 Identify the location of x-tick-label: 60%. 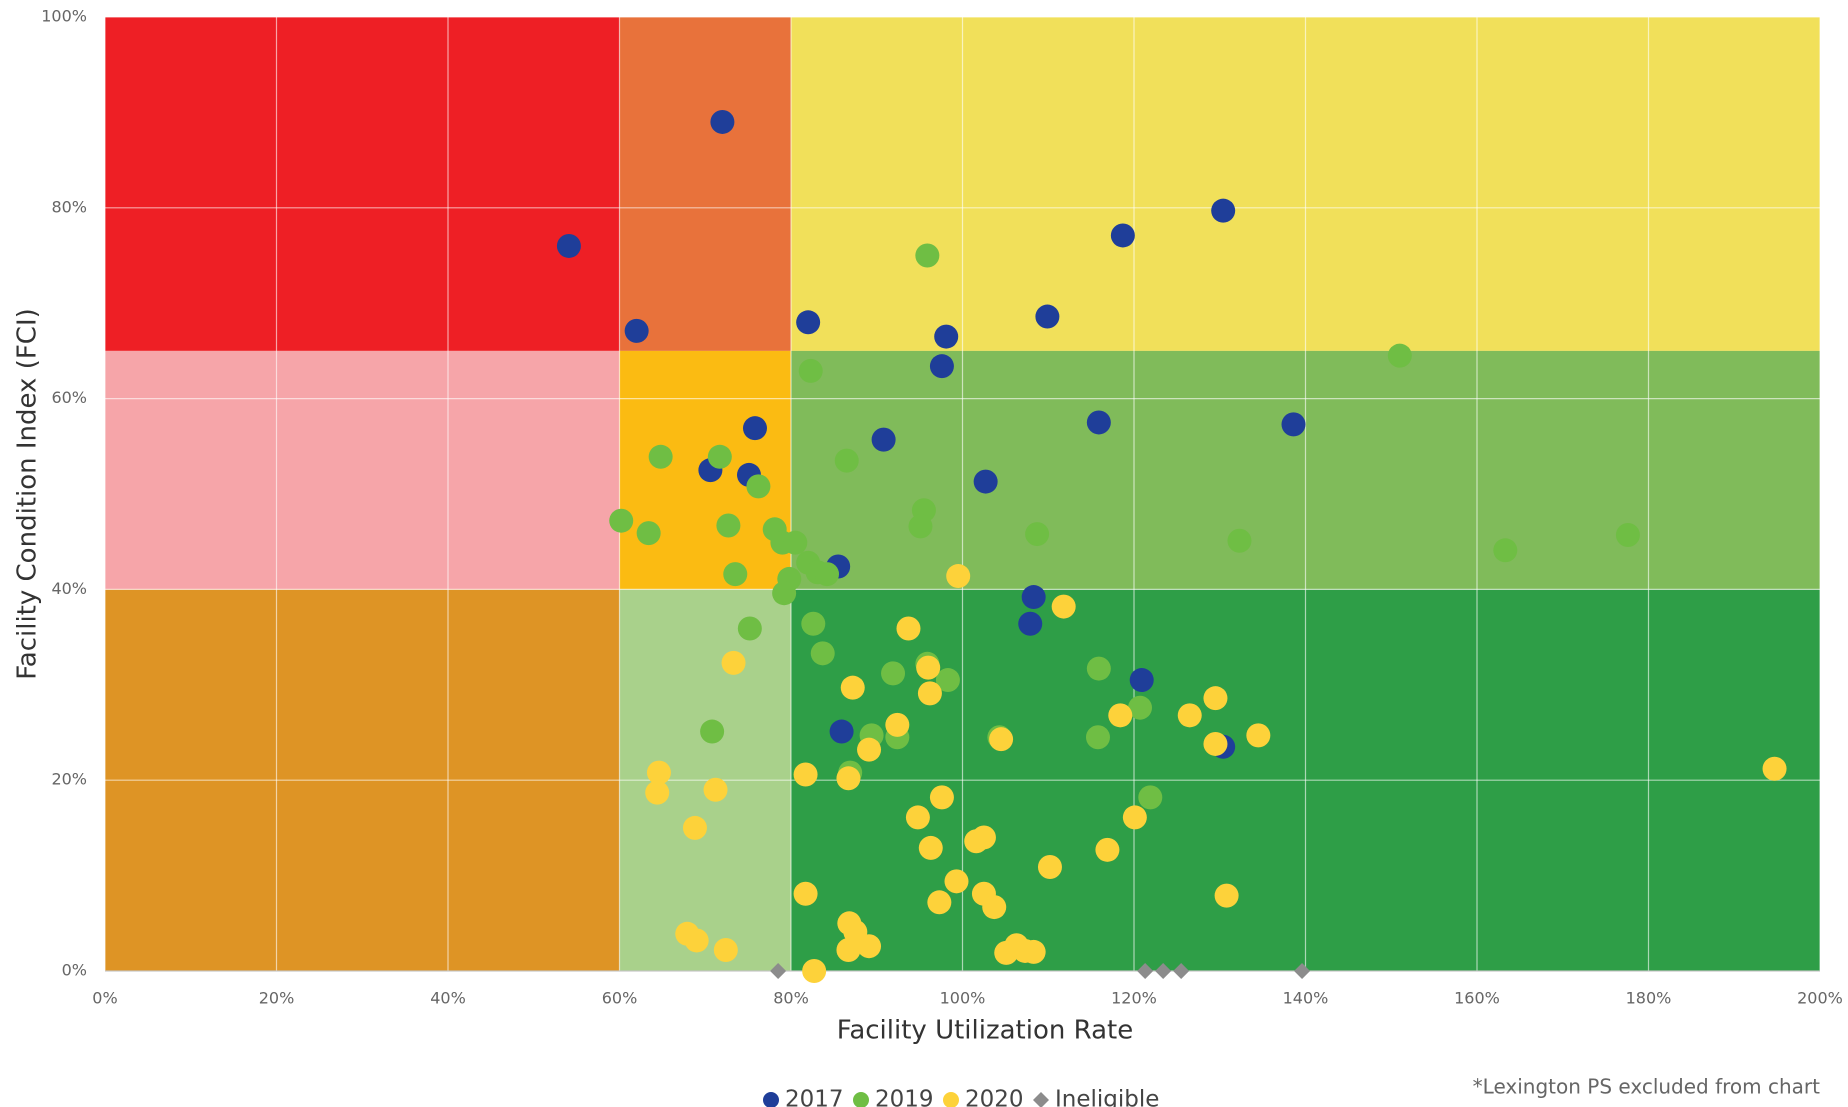
(620, 998).